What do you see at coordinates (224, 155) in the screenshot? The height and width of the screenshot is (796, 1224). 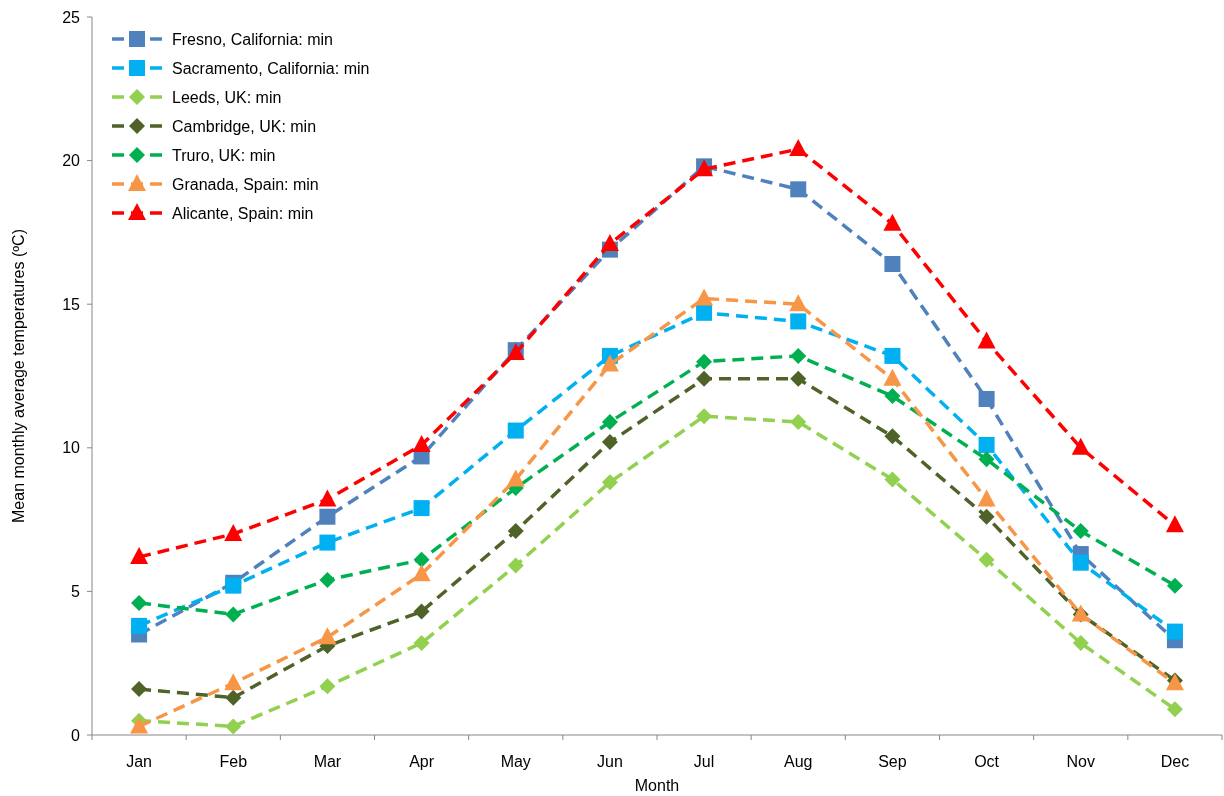 I see `legend-label: Truro, UK: min` at bounding box center [224, 155].